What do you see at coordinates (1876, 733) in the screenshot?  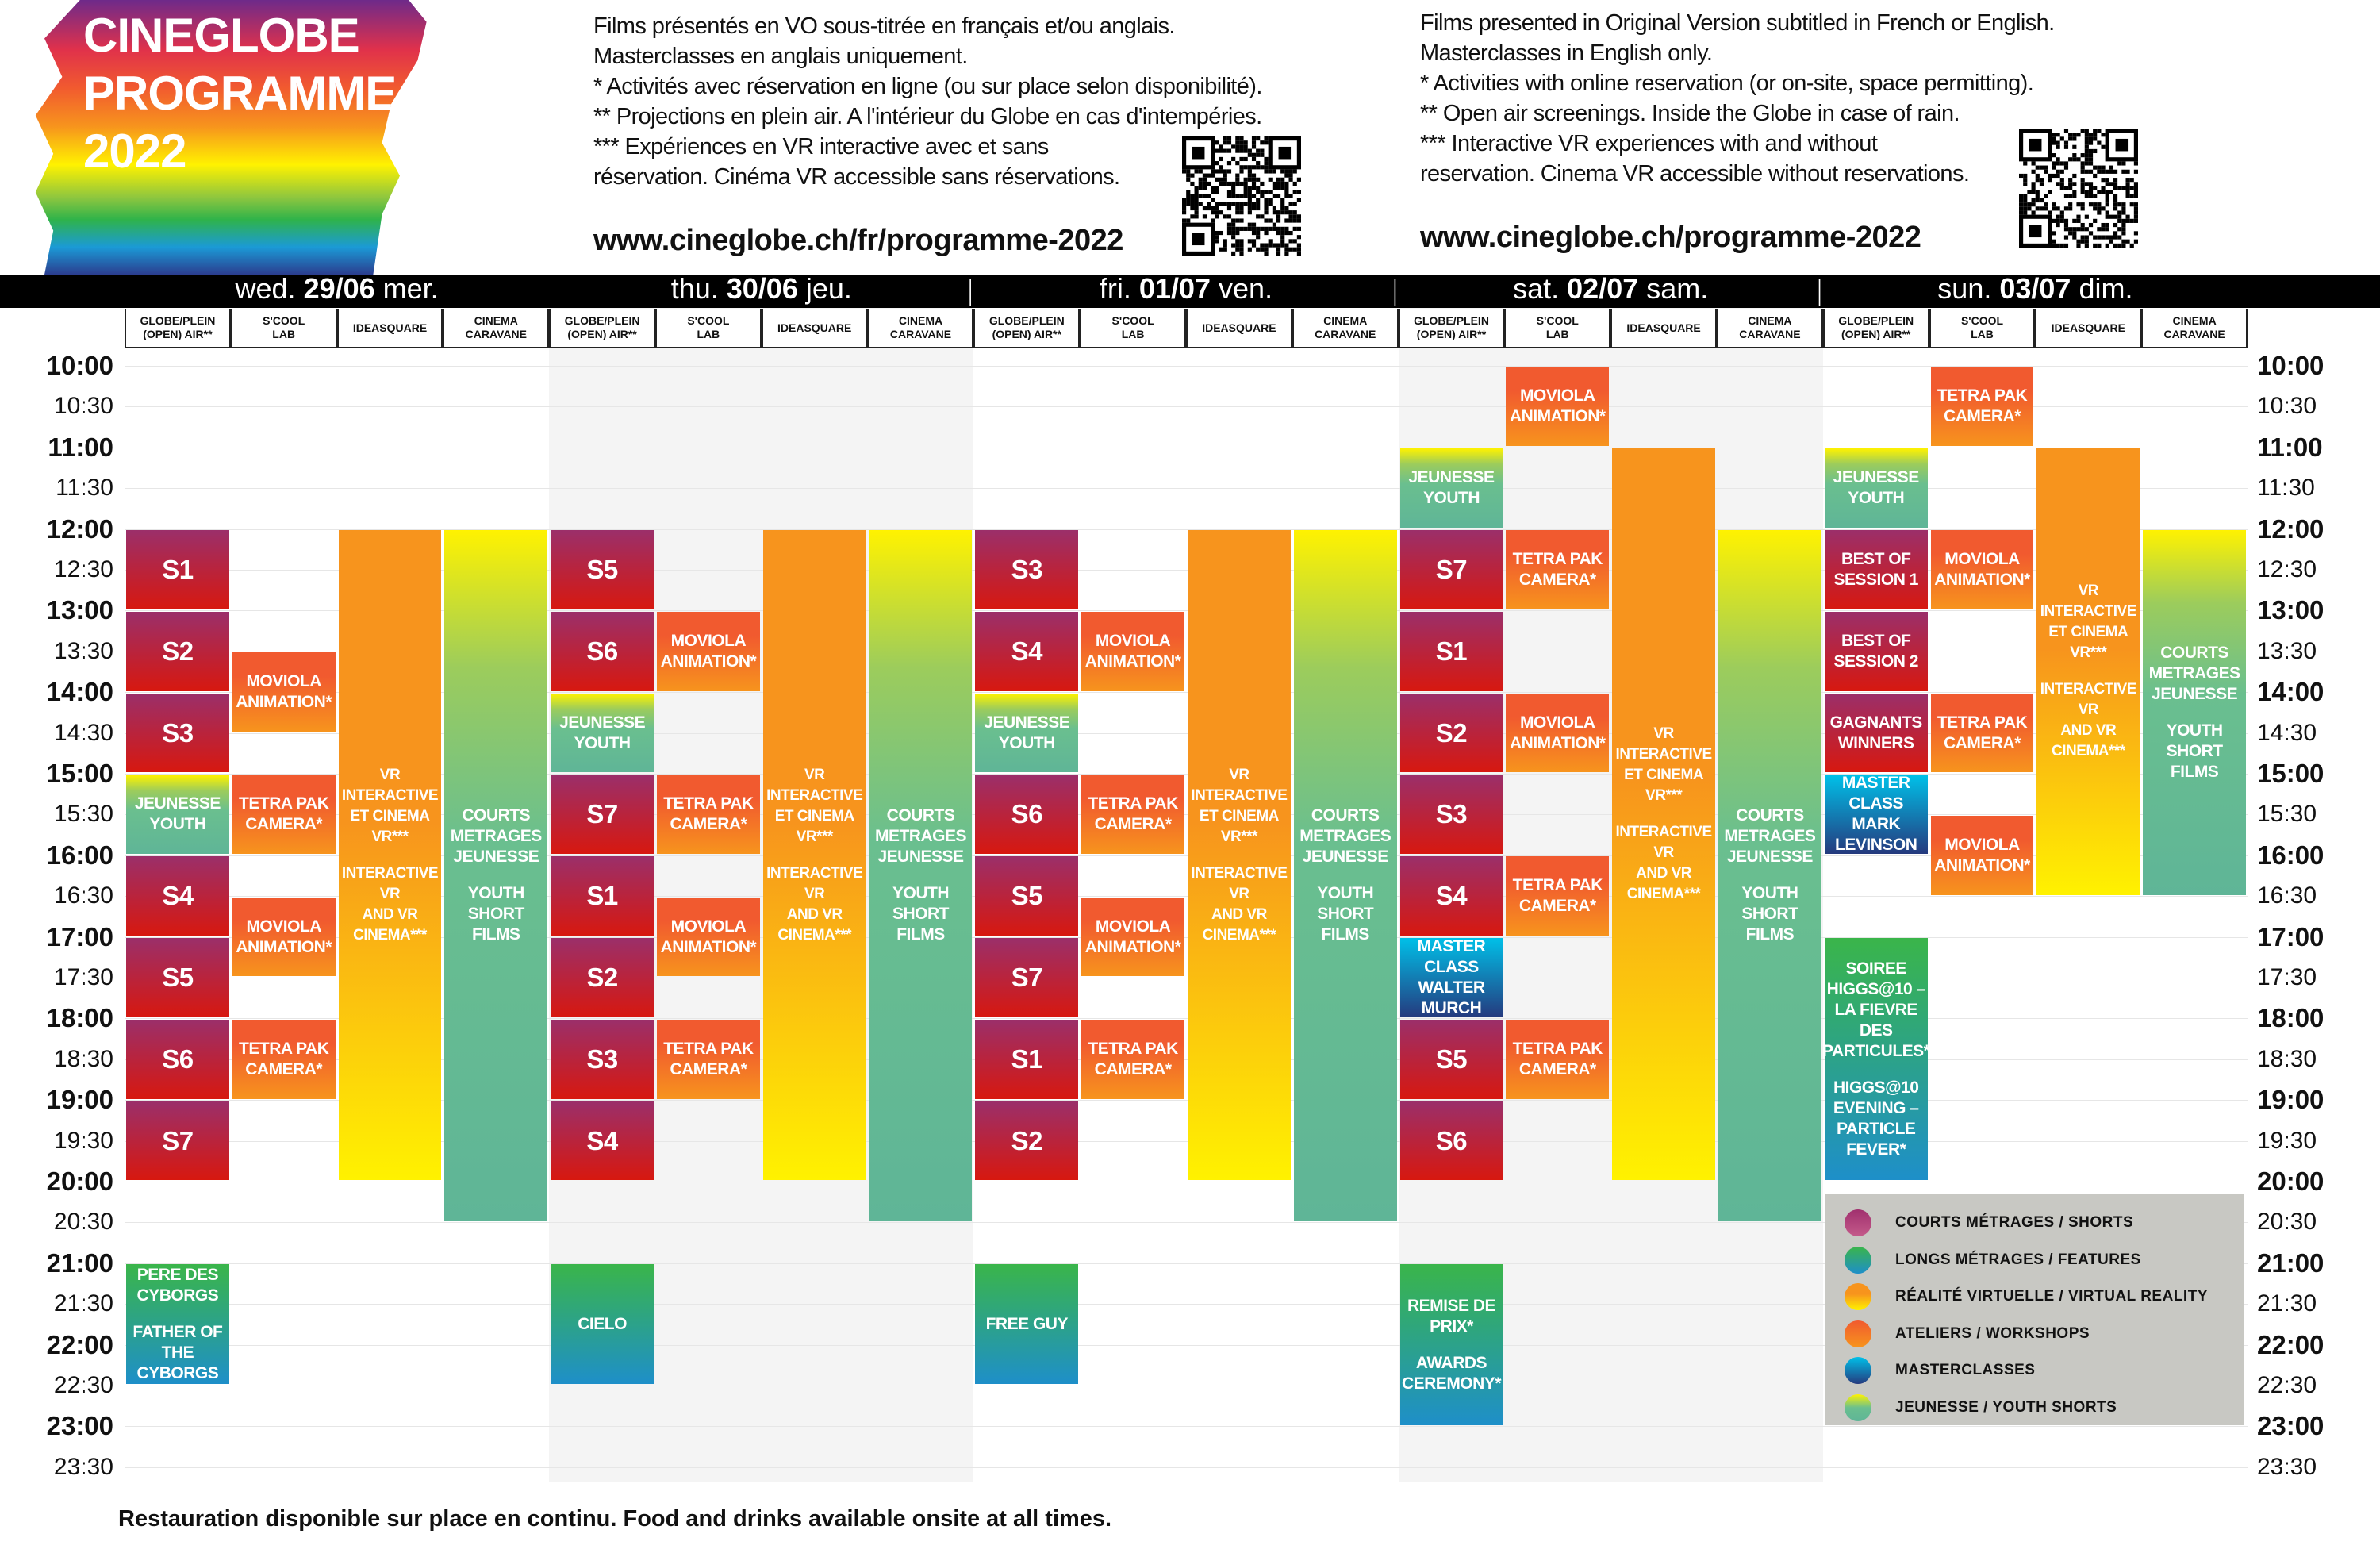 I see `event-block-shorts: GAGNANTS WINNERS` at bounding box center [1876, 733].